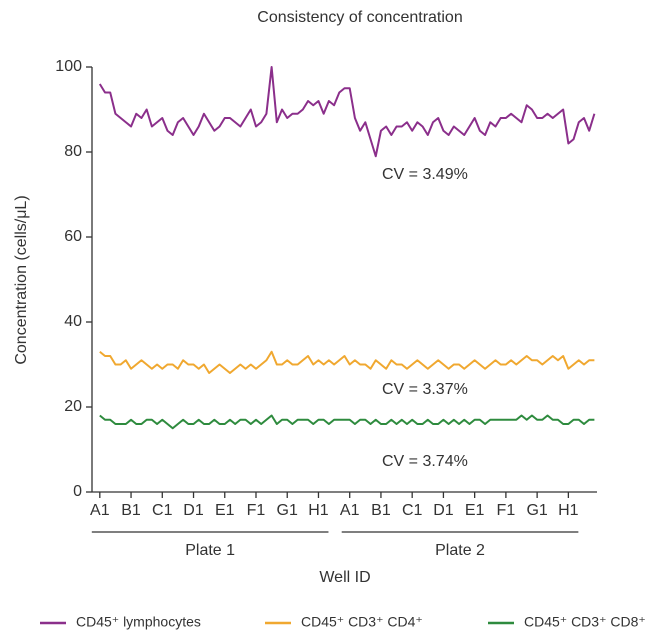 The height and width of the screenshot is (633, 668). Describe the element at coordinates (68, 66) in the screenshot. I see `y-tick-label: 100` at that location.